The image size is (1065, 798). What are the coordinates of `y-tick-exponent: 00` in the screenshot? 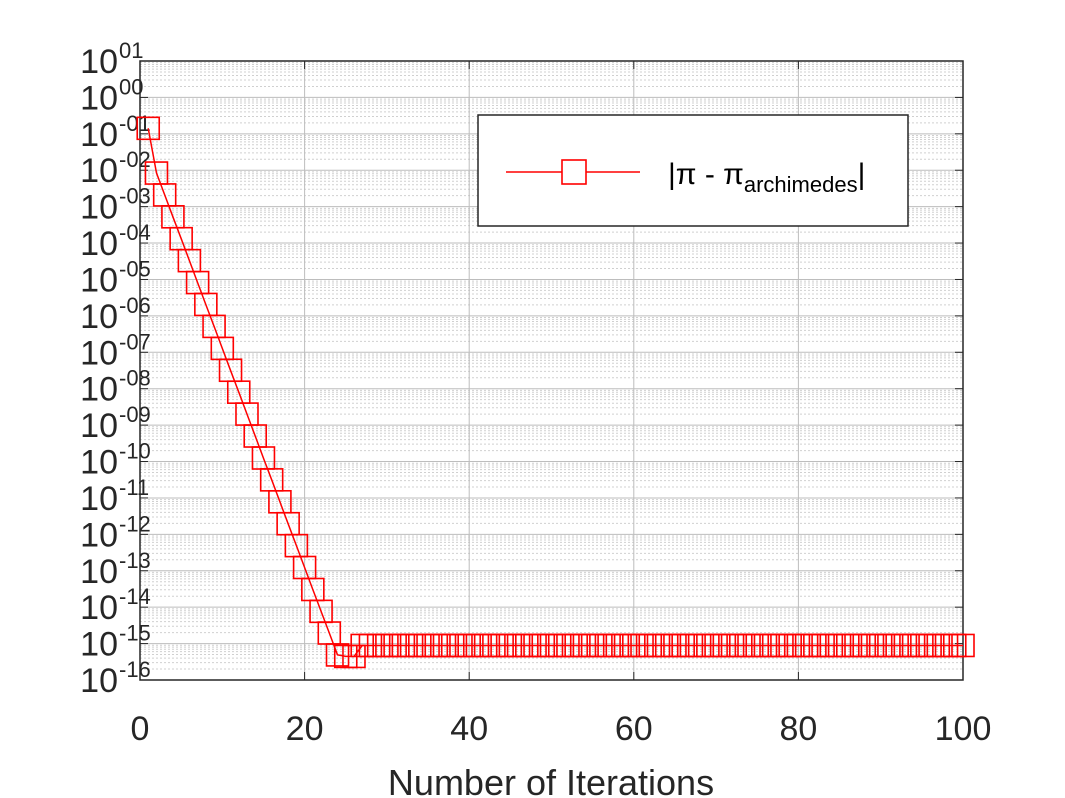 It's located at (131, 86).